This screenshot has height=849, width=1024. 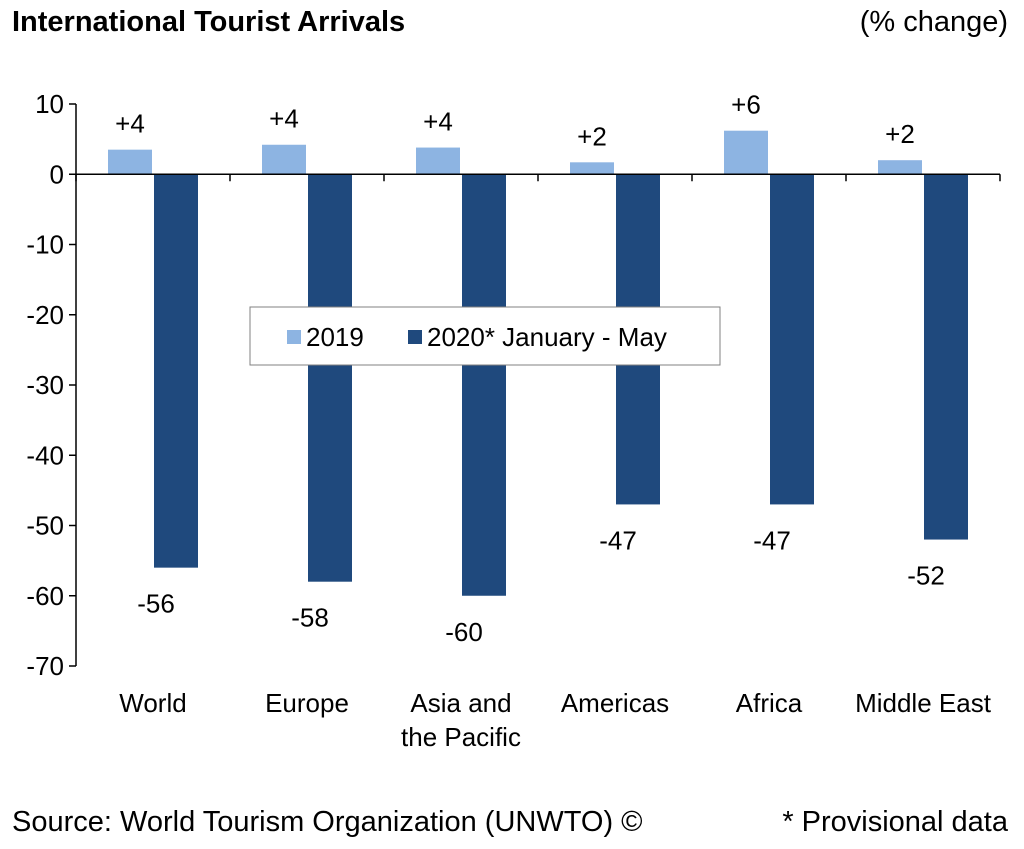 What do you see at coordinates (49, 104) in the screenshot?
I see `y-tick-label: 10` at bounding box center [49, 104].